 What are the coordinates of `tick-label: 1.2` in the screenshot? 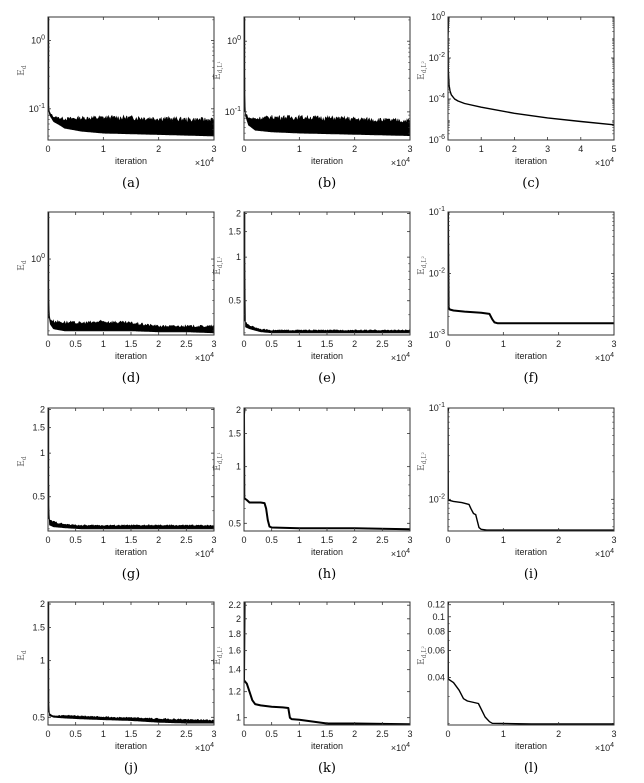 It's located at (234, 692).